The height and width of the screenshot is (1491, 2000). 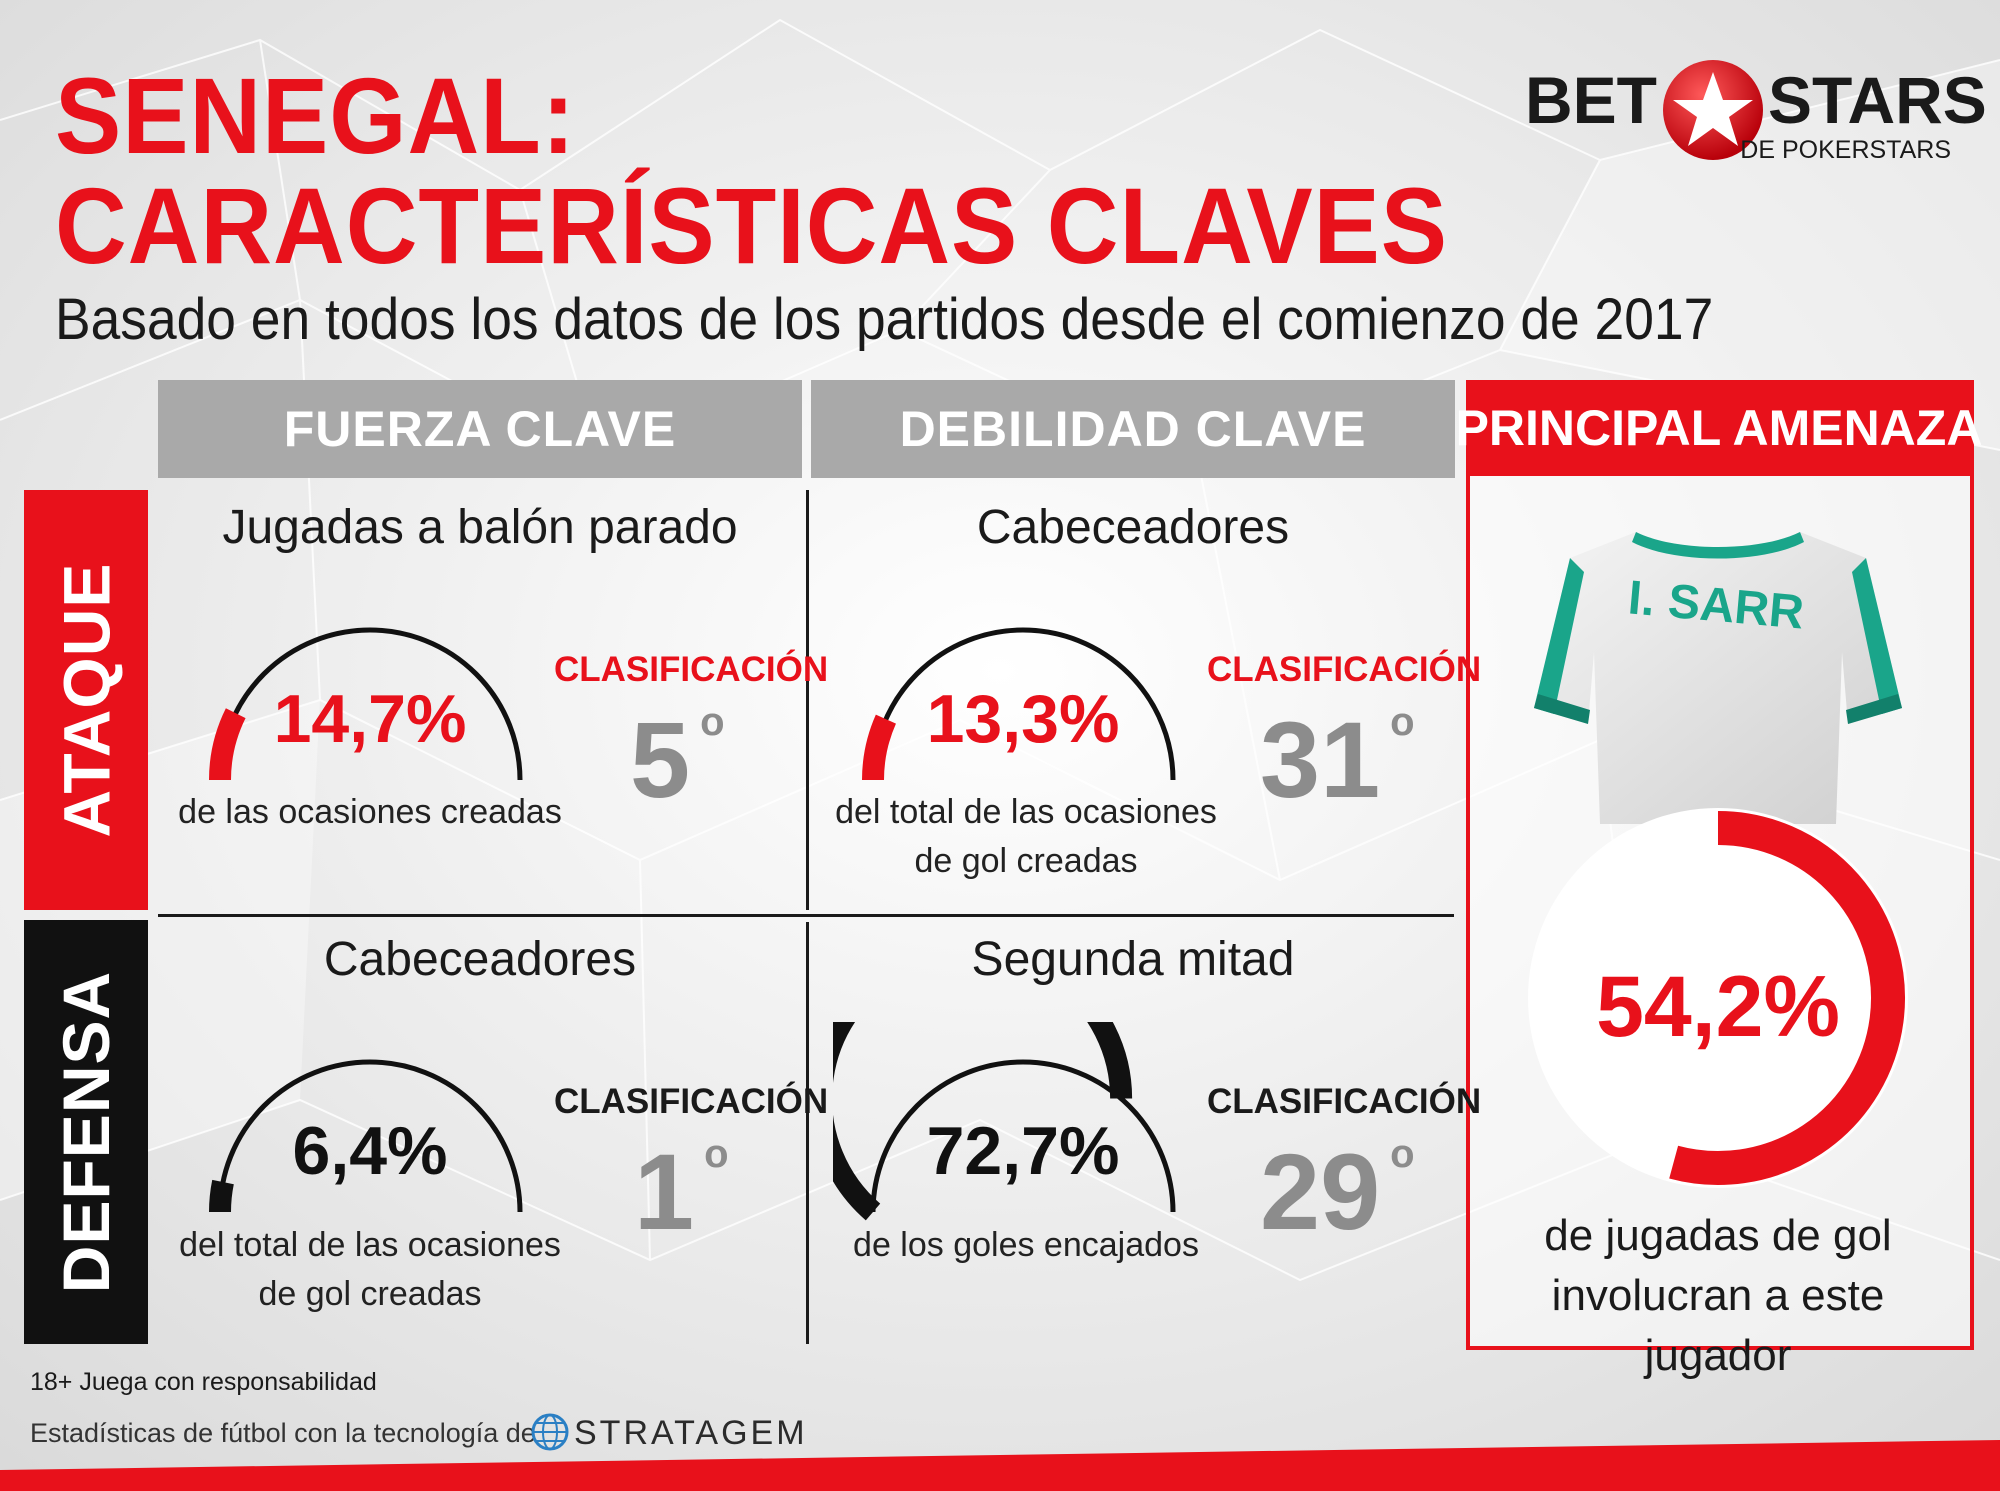 What do you see at coordinates (1713, 110) in the screenshot?
I see `star-ball-icon` at bounding box center [1713, 110].